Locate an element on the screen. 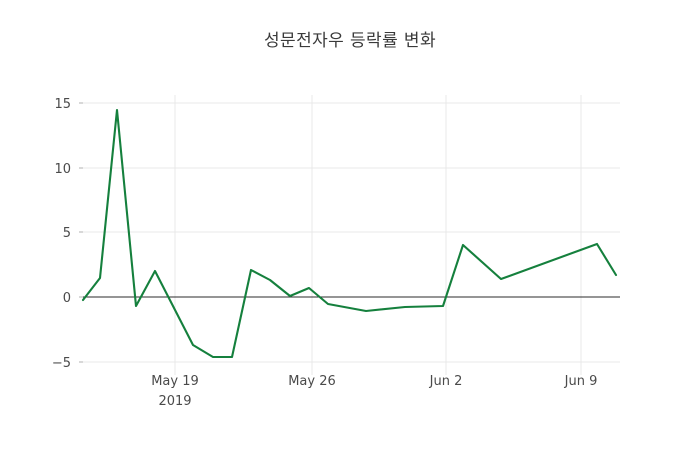  xtick-label-jun9: Jun 9 is located at coordinates (581, 381).